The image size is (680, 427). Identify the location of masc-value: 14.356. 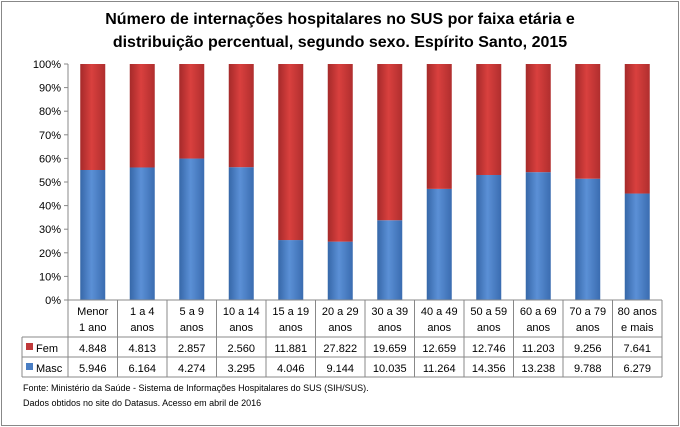
(489, 369).